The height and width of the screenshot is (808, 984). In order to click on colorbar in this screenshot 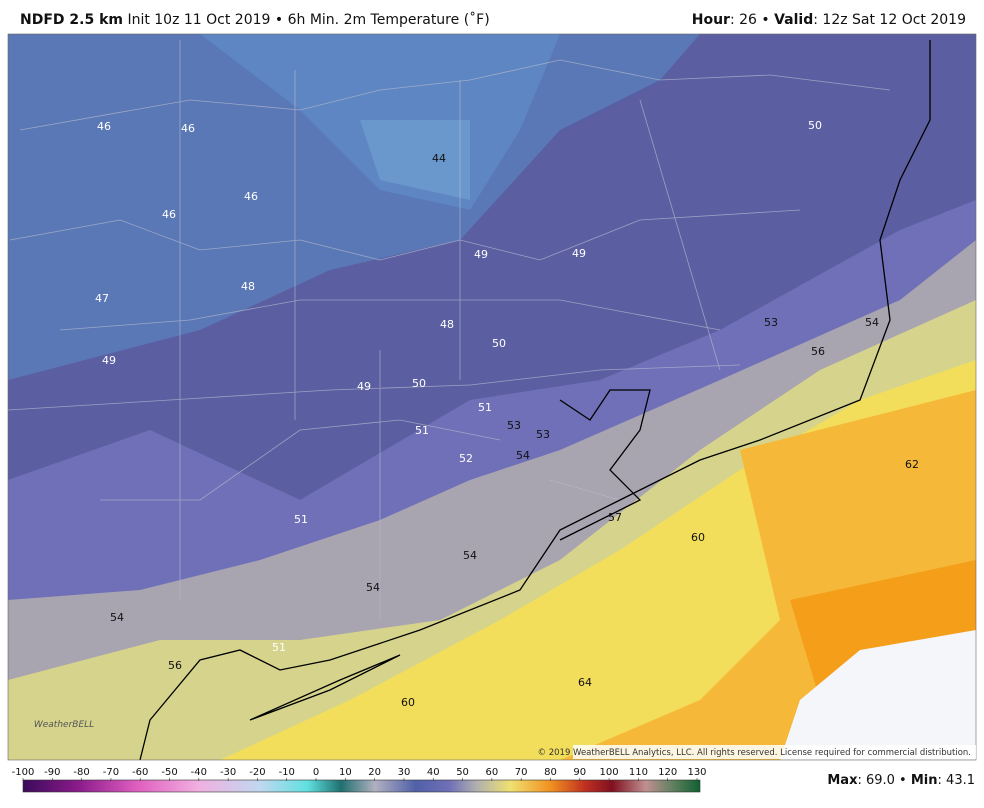, I will do `click(361, 786)`.